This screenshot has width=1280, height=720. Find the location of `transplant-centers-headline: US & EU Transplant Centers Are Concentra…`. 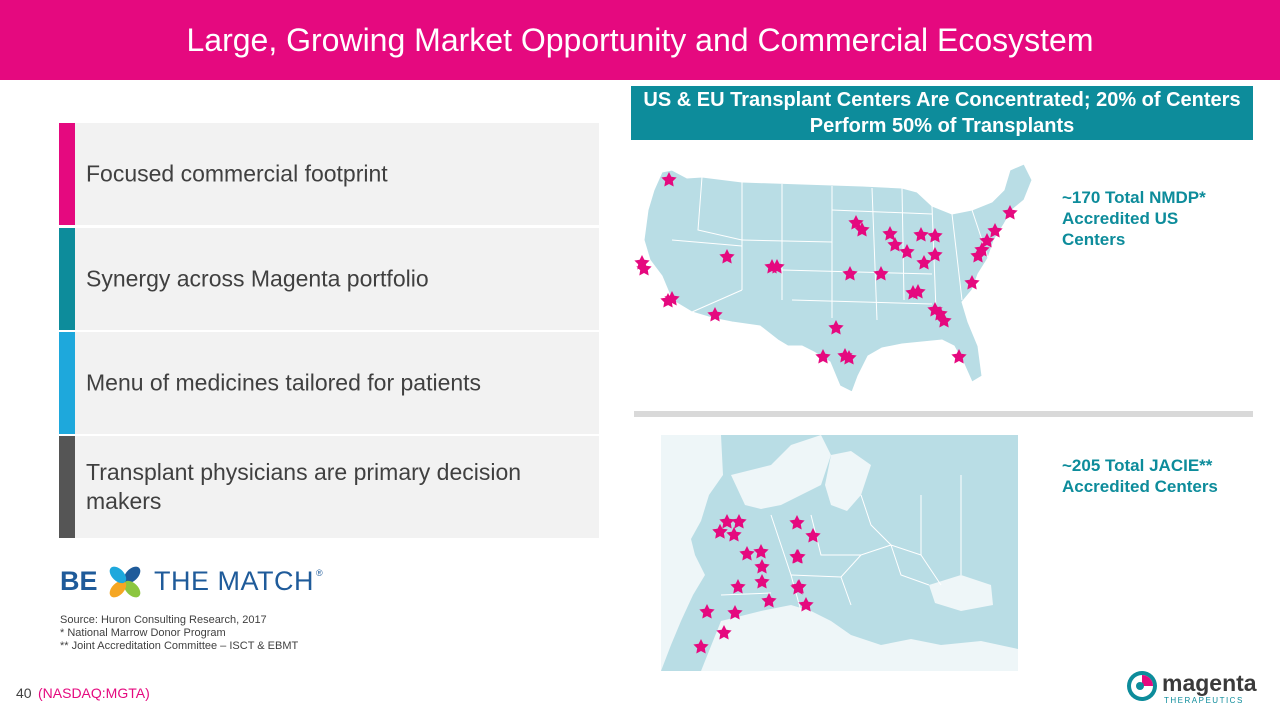

transplant-centers-headline: US & EU Transplant Centers Are Concentra… is located at coordinates (942, 113).